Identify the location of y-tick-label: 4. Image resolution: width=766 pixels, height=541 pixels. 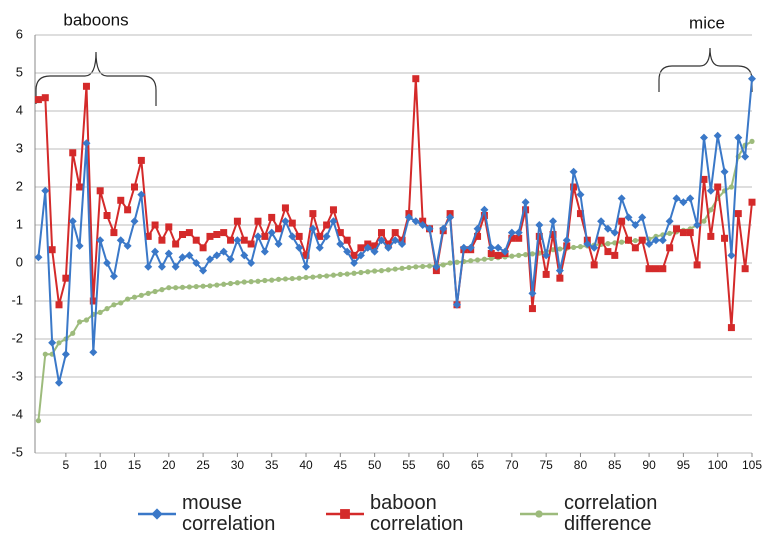
(19, 109).